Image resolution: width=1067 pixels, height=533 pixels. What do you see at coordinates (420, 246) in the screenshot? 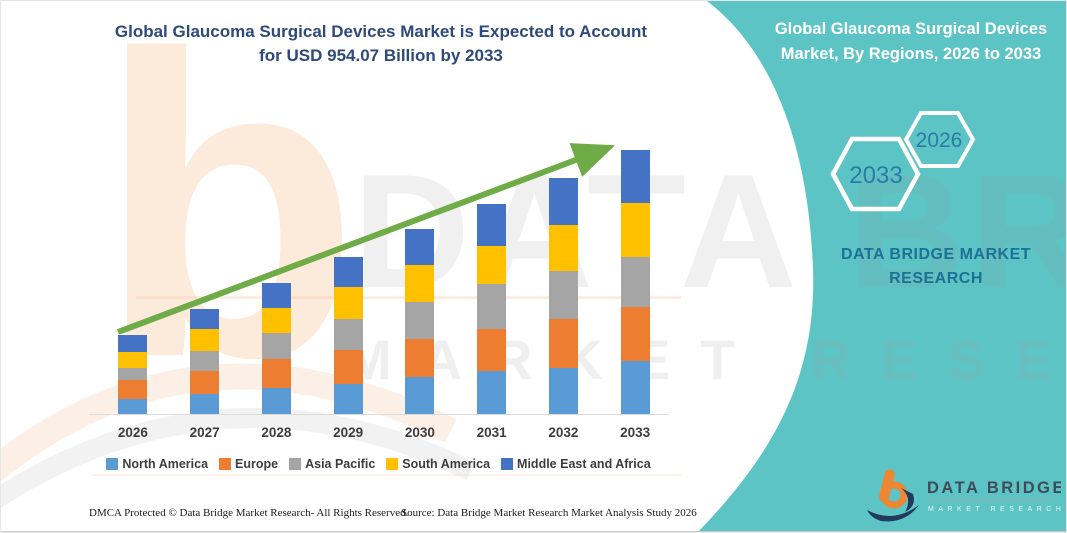
I see `segment-middle-east-and-africa-2030` at bounding box center [420, 246].